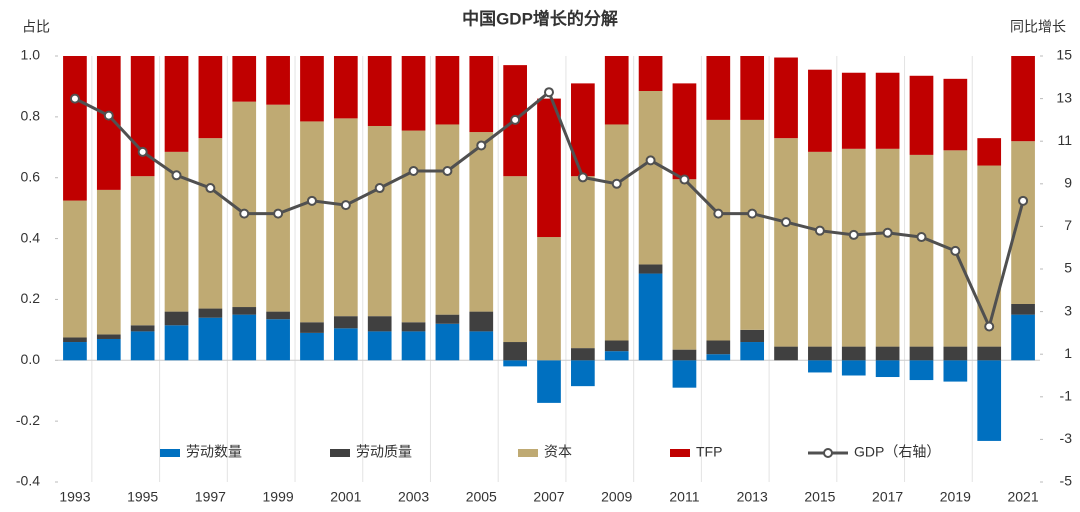  Describe the element at coordinates (887, 497) in the screenshot. I see `x-tick-label: 2017` at that location.